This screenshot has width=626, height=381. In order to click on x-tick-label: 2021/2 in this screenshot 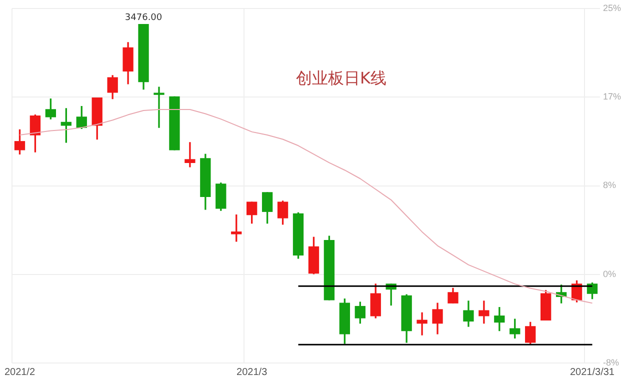, I will do `click(20, 372)`.